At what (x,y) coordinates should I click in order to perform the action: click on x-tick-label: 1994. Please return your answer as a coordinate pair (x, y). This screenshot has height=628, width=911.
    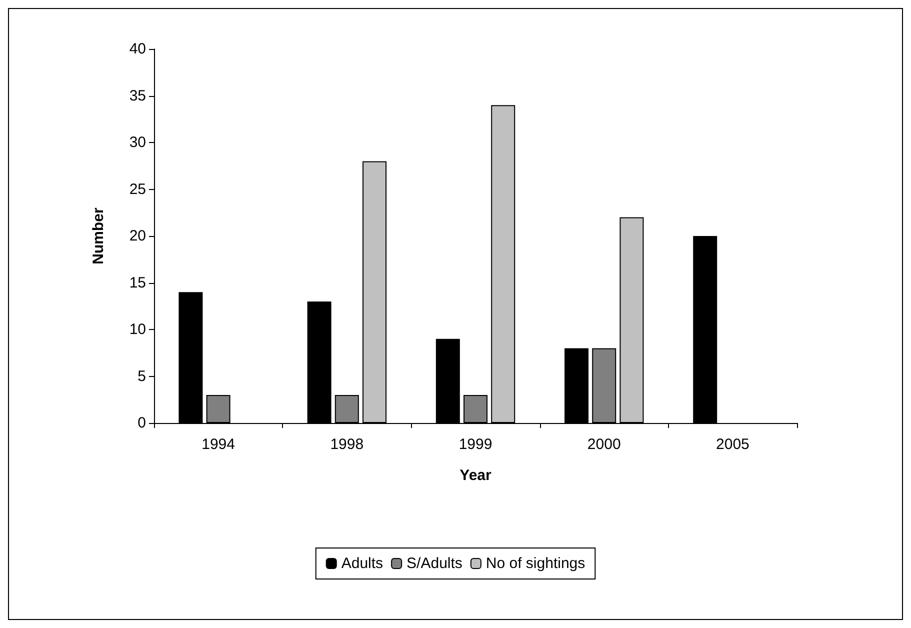
    Looking at the image, I should click on (218, 444).